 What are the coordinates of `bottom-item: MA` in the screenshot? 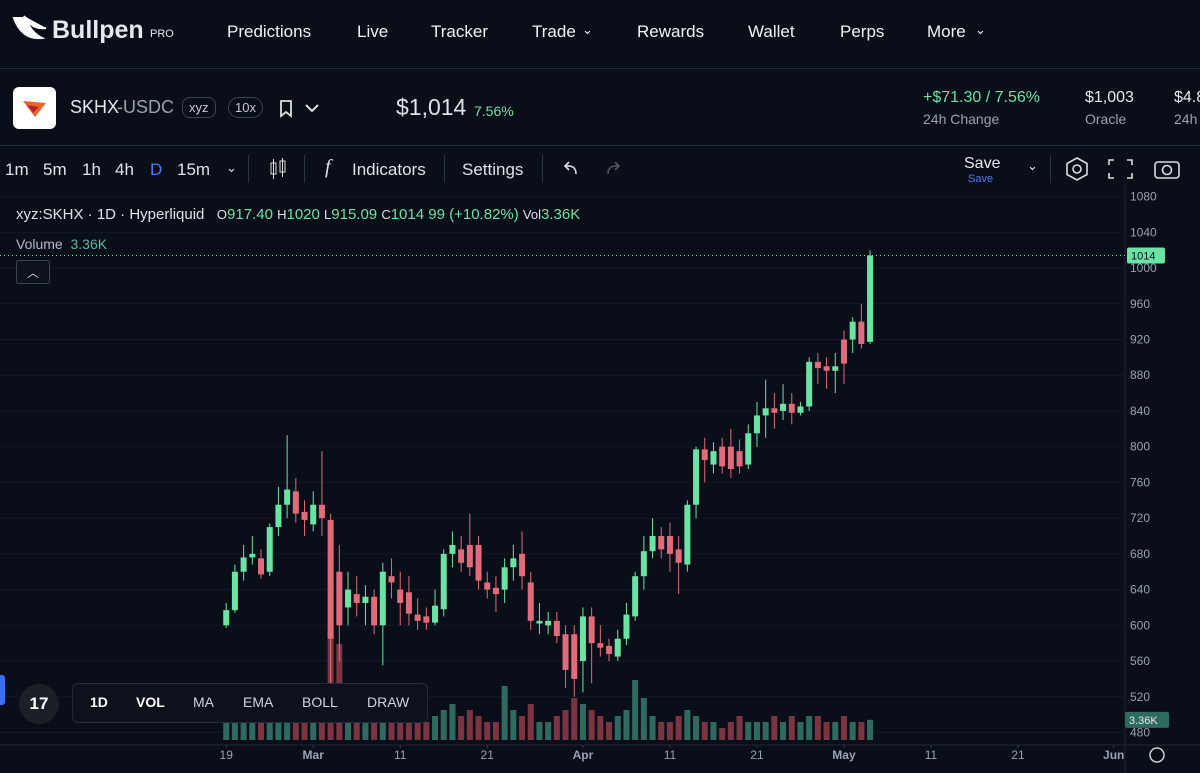 It's located at (203, 702).